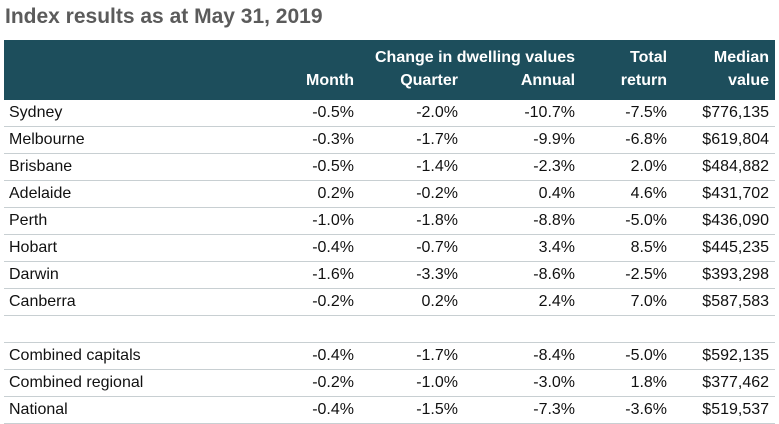 This screenshot has width=779, height=424. I want to click on table-row: Perth -1.0% -1.8% -8.8% -5.0% $436,090, so click(390, 221).